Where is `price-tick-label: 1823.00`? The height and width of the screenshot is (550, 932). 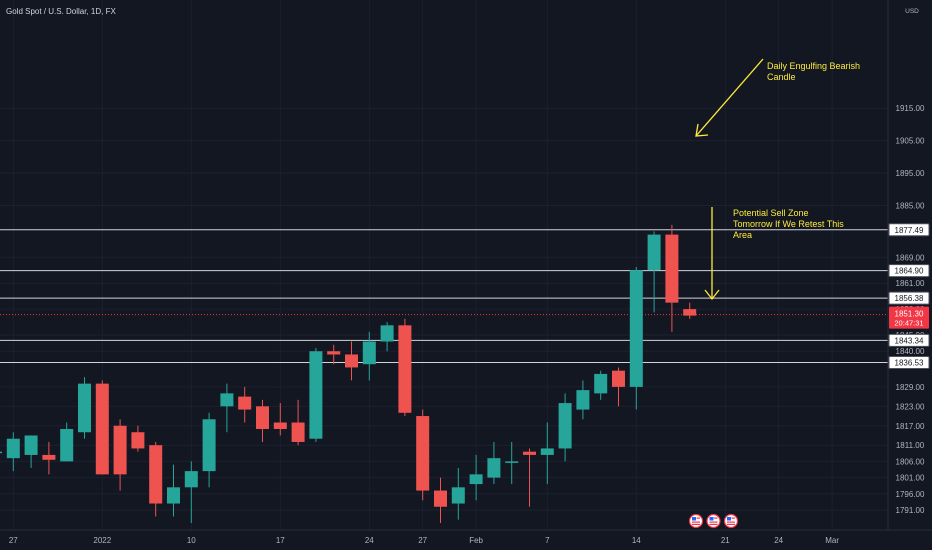 price-tick-label: 1823.00 is located at coordinates (910, 406).